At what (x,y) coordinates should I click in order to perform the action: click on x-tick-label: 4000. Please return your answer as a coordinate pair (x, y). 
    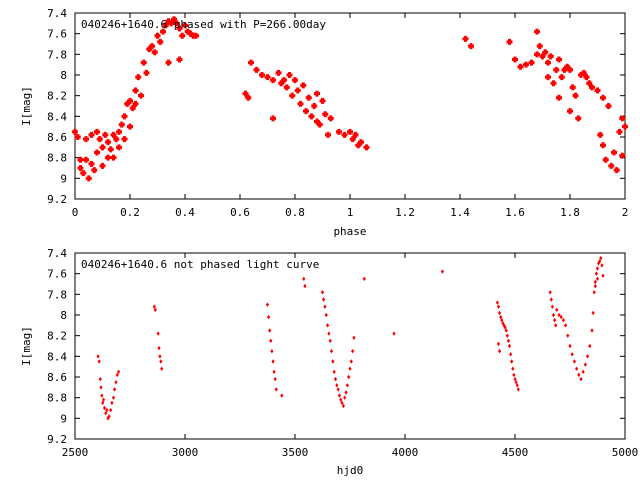
    Looking at the image, I should click on (405, 452).